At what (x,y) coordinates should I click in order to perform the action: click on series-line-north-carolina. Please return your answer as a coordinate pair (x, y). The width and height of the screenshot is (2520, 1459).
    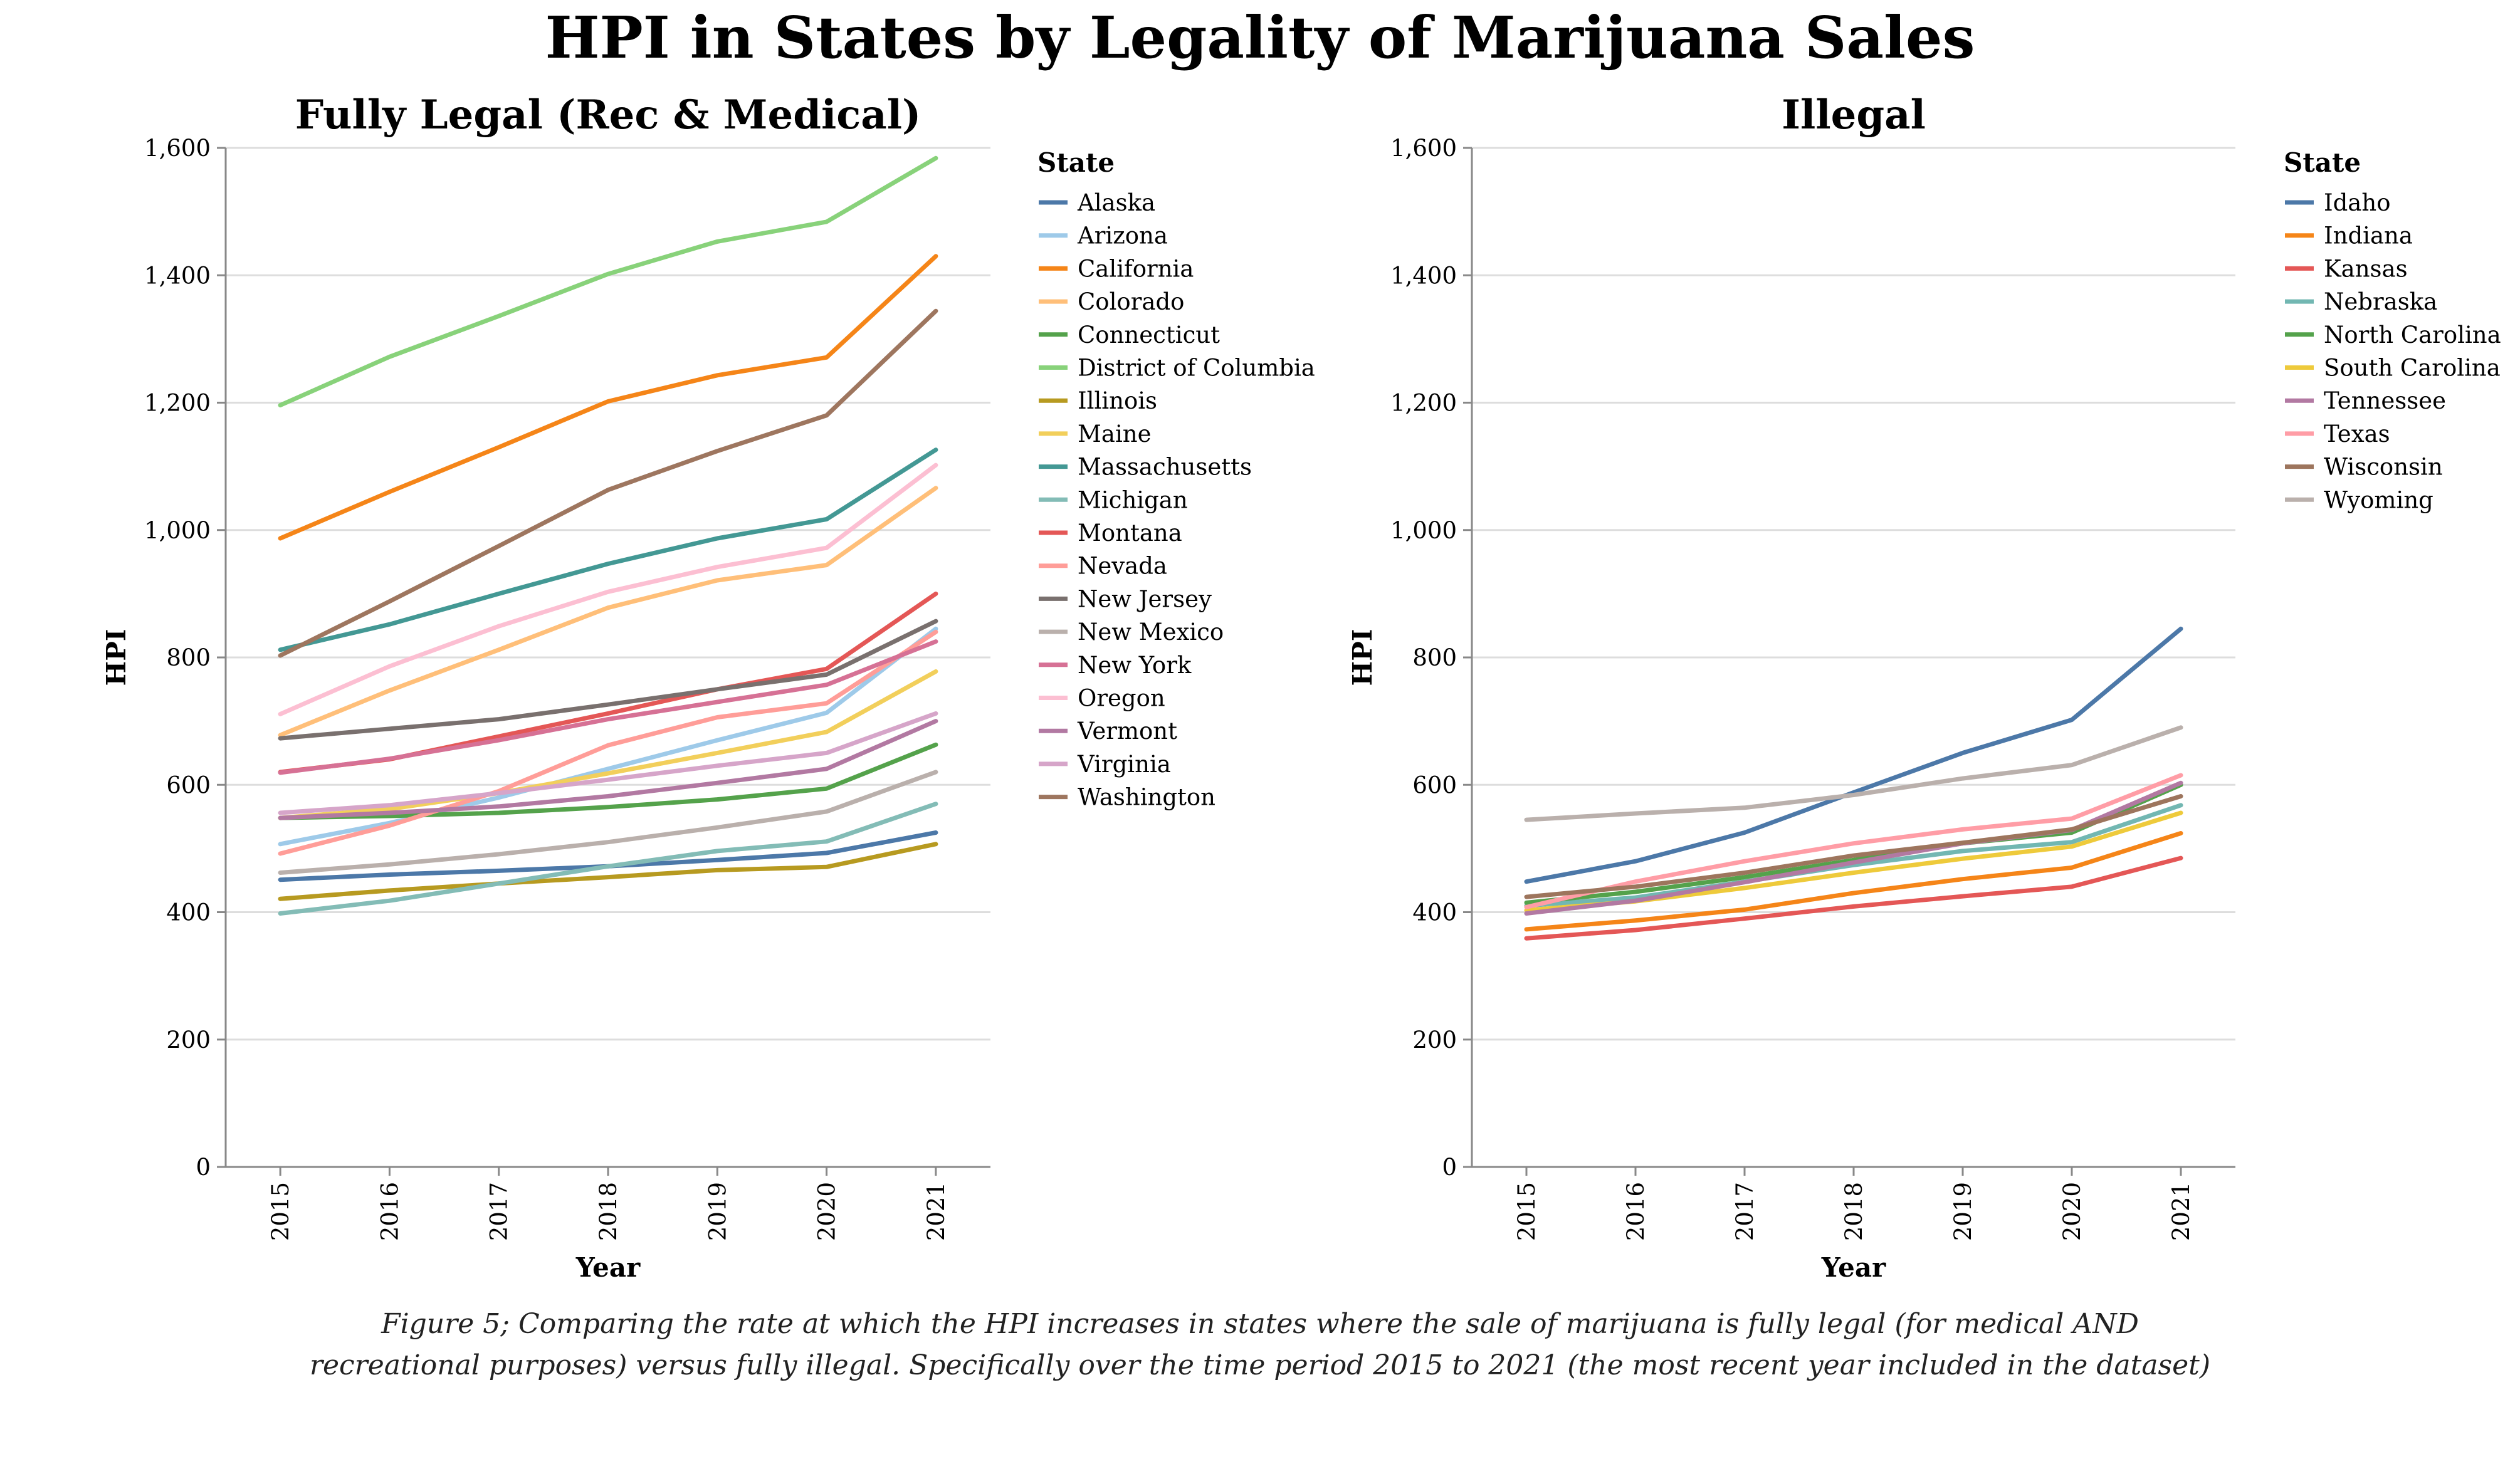
    Looking at the image, I should click on (1854, 843).